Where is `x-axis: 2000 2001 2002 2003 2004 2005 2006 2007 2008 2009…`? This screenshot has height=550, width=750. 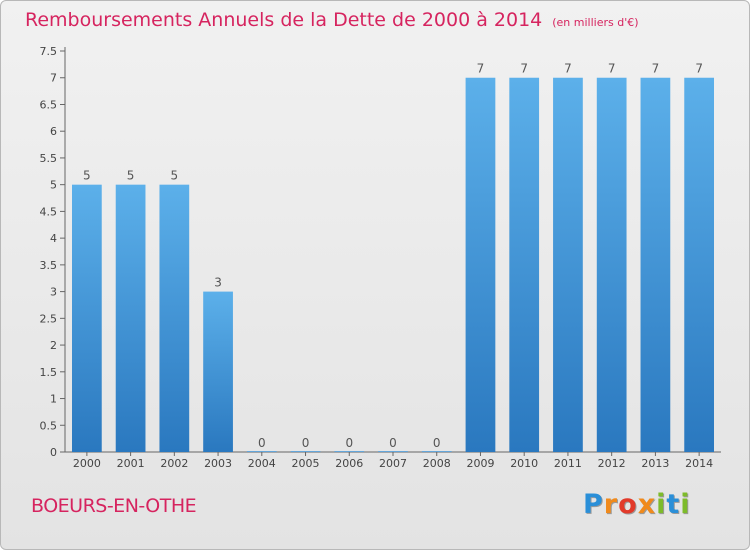
x-axis: 2000 2001 2002 2003 2004 2005 2006 2007 2008 2009… is located at coordinates (393, 460).